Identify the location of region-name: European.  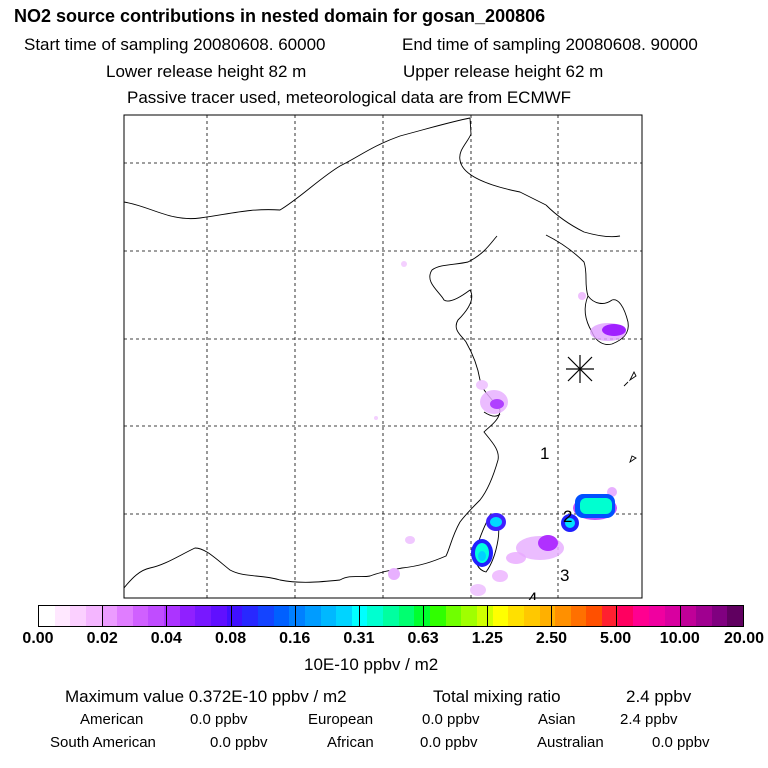
(341, 719).